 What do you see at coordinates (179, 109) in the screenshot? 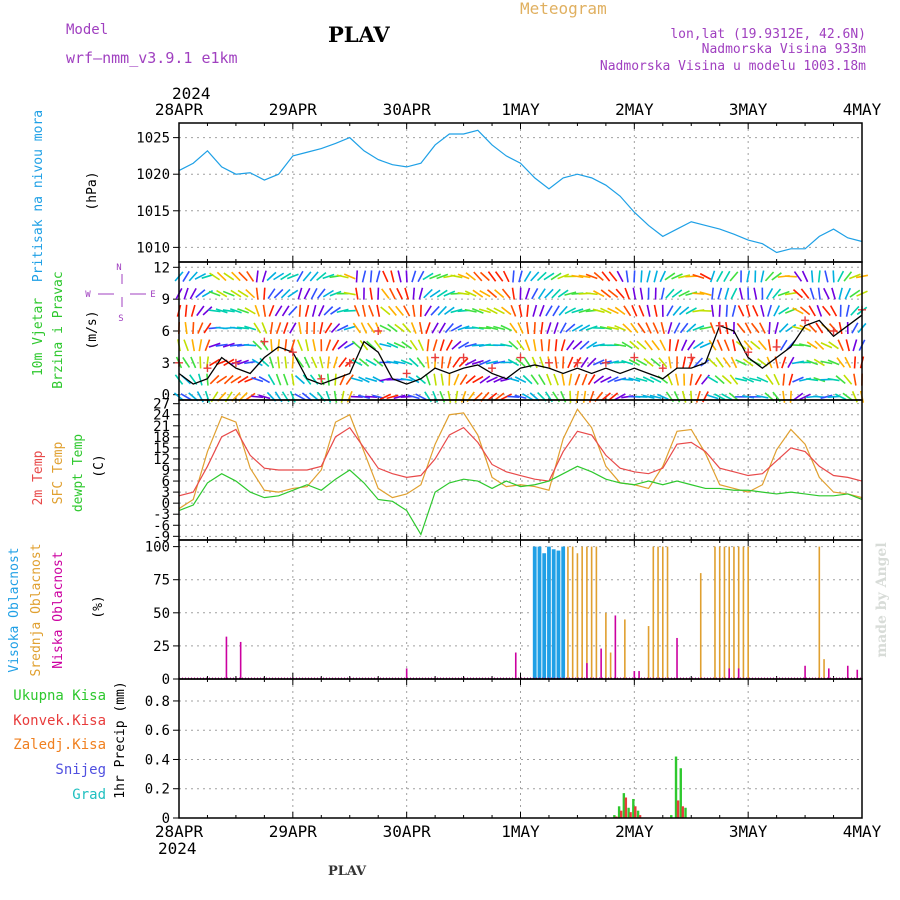
I see `time-label-top: 28APR` at bounding box center [179, 109].